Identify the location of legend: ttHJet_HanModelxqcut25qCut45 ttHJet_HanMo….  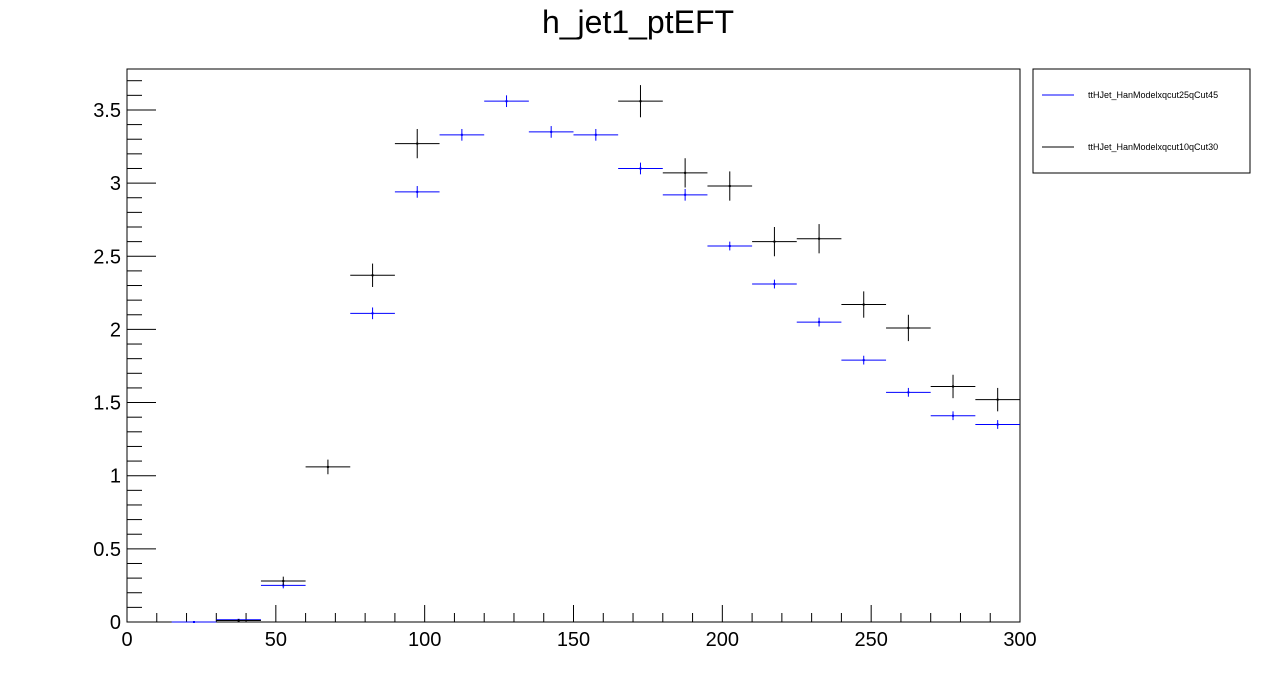
(1141, 121).